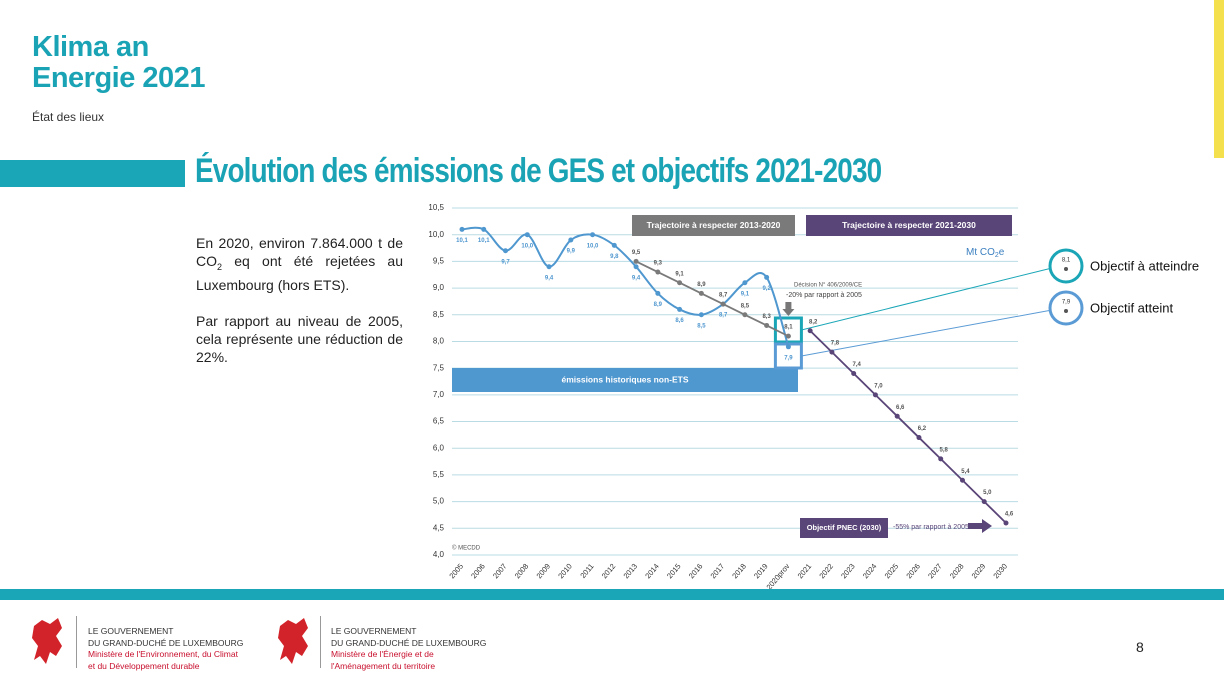 The width and height of the screenshot is (1224, 686). I want to click on y-tick-label: 7,5, so click(439, 367).